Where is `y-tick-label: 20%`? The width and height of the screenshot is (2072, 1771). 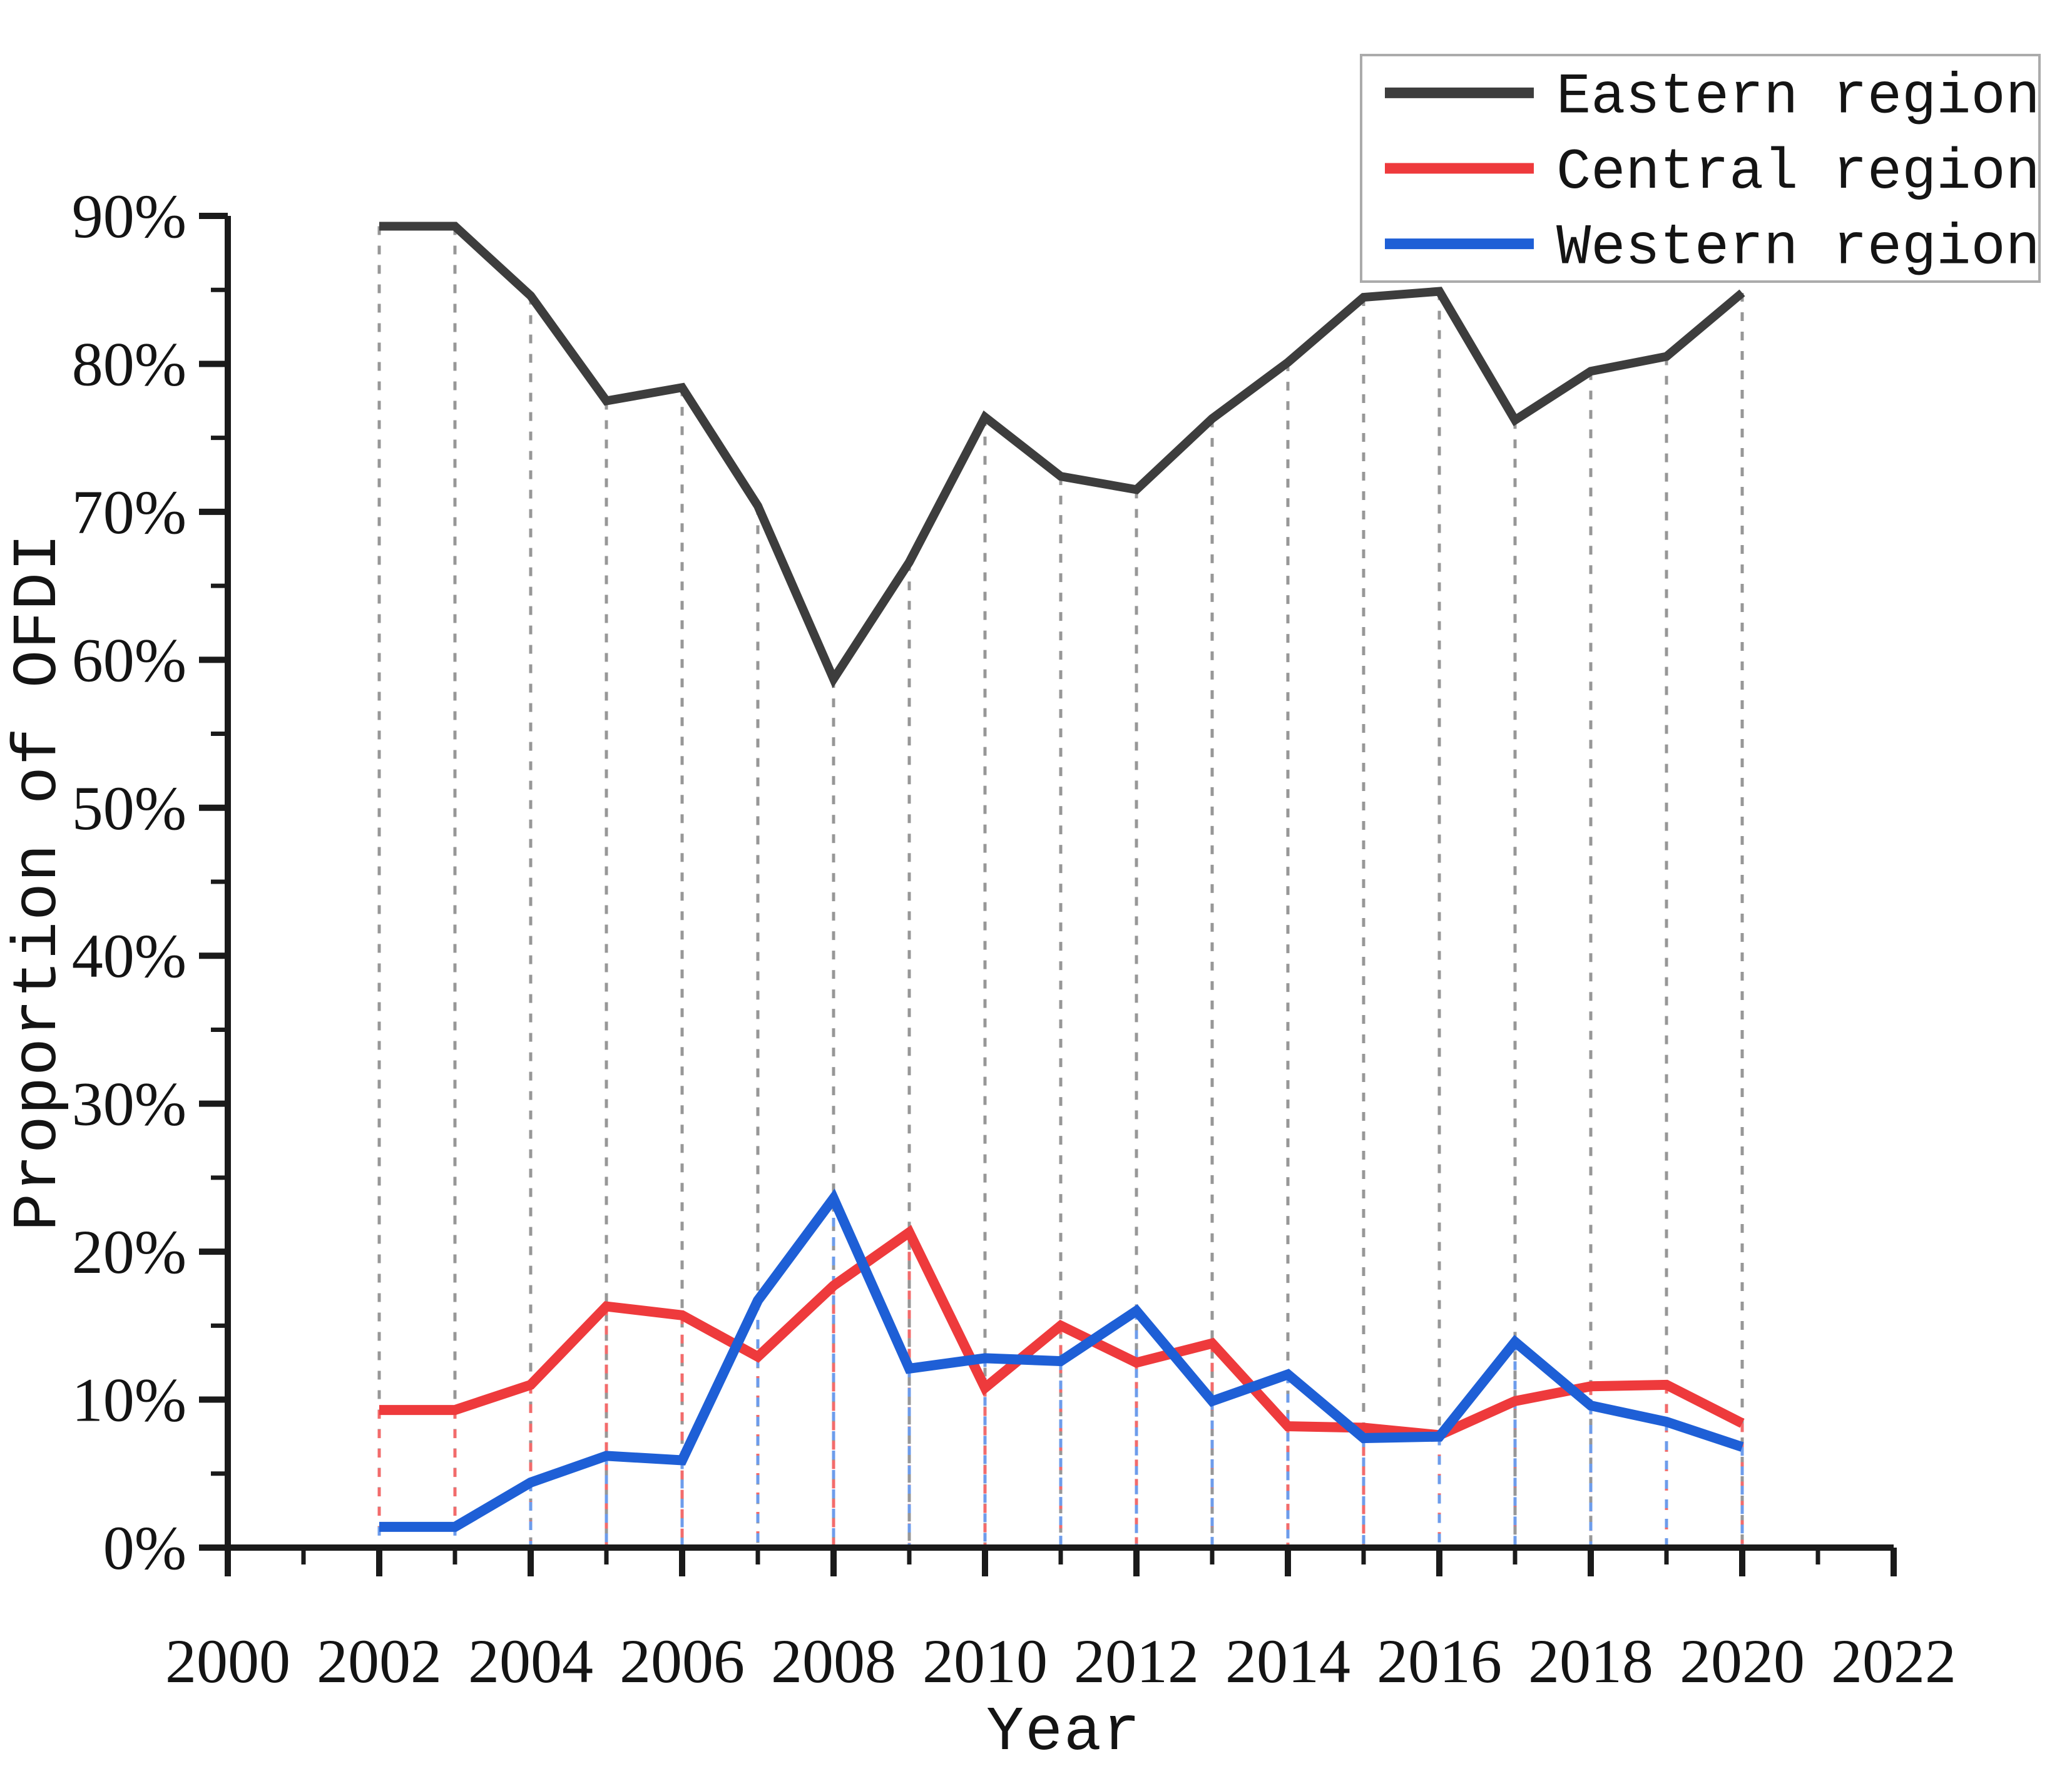
y-tick-label: 20% is located at coordinates (129, 1252).